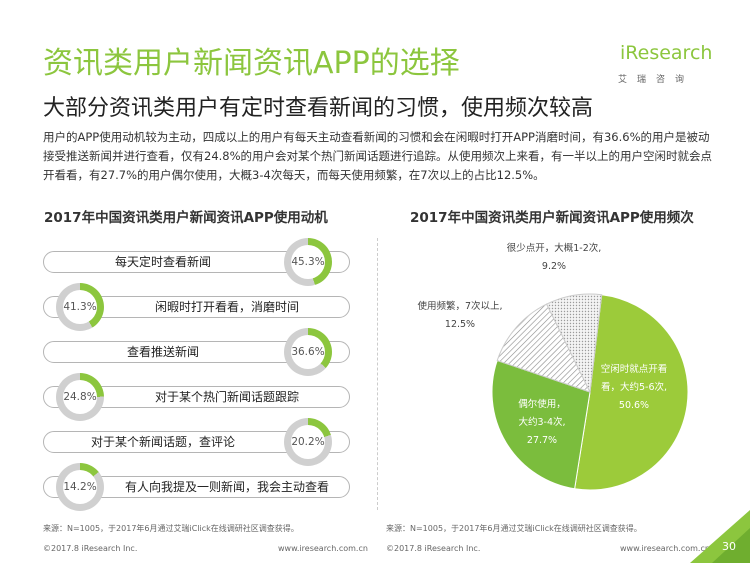 The height and width of the screenshot is (563, 750). What do you see at coordinates (251, 63) in the screenshot?
I see `page-title: 资讯类用户新闻资讯APP的选择` at bounding box center [251, 63].